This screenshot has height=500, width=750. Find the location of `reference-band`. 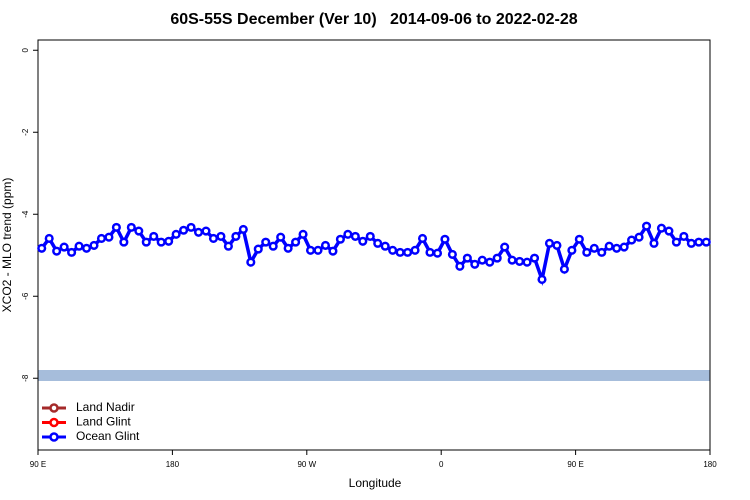

reference-band is located at coordinates (374, 375).